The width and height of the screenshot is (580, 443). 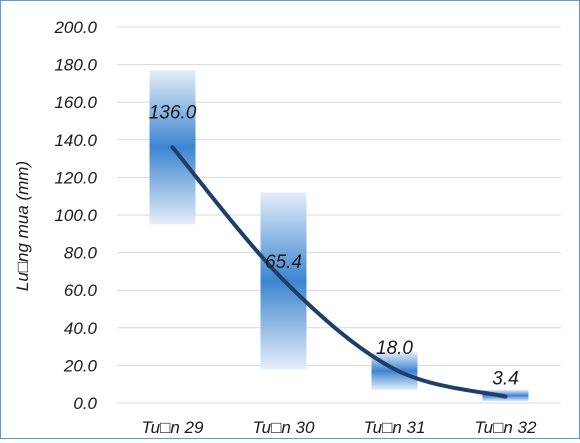 What do you see at coordinates (283, 262) in the screenshot?
I see `data-label: 65.4` at bounding box center [283, 262].